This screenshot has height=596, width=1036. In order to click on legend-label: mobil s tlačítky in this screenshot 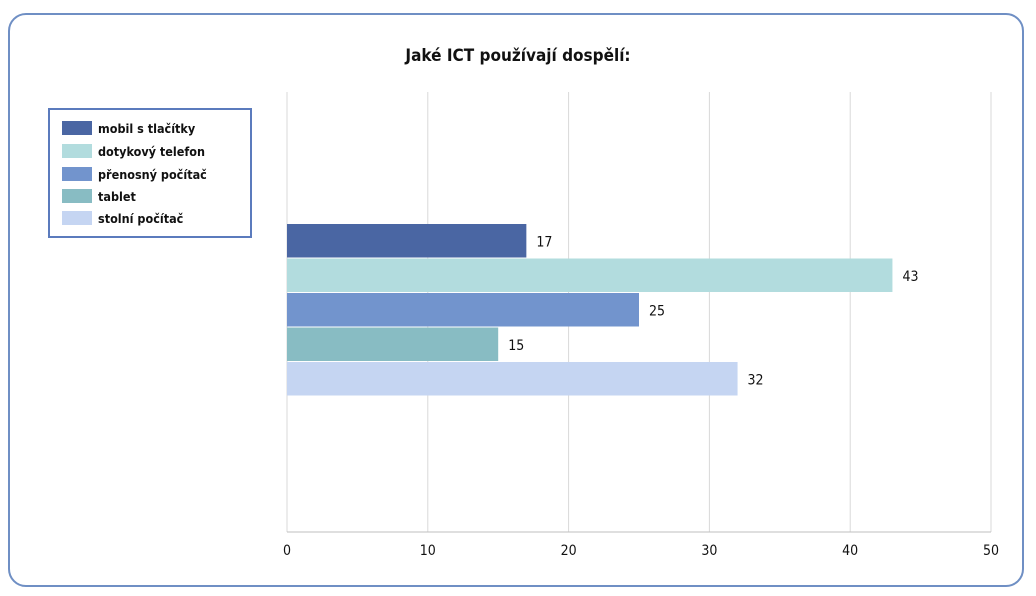, I will do `click(147, 128)`.